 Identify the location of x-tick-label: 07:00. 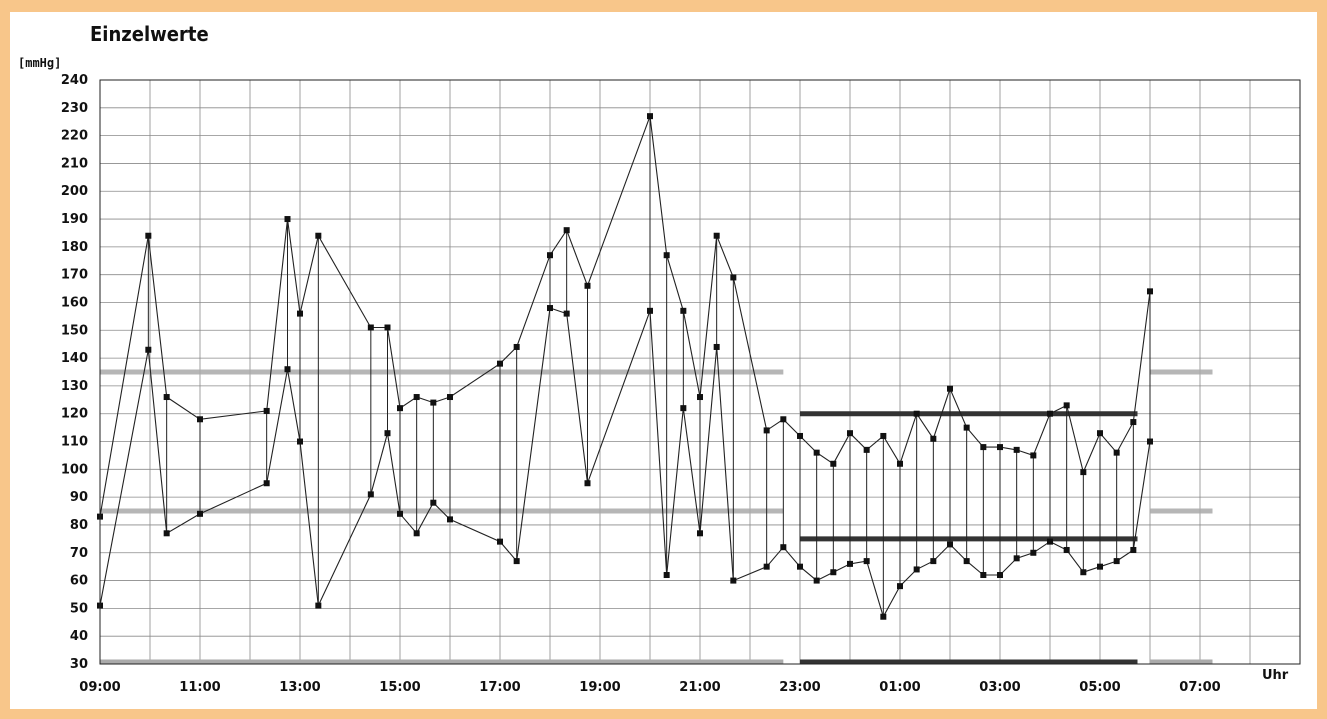
(1199, 687).